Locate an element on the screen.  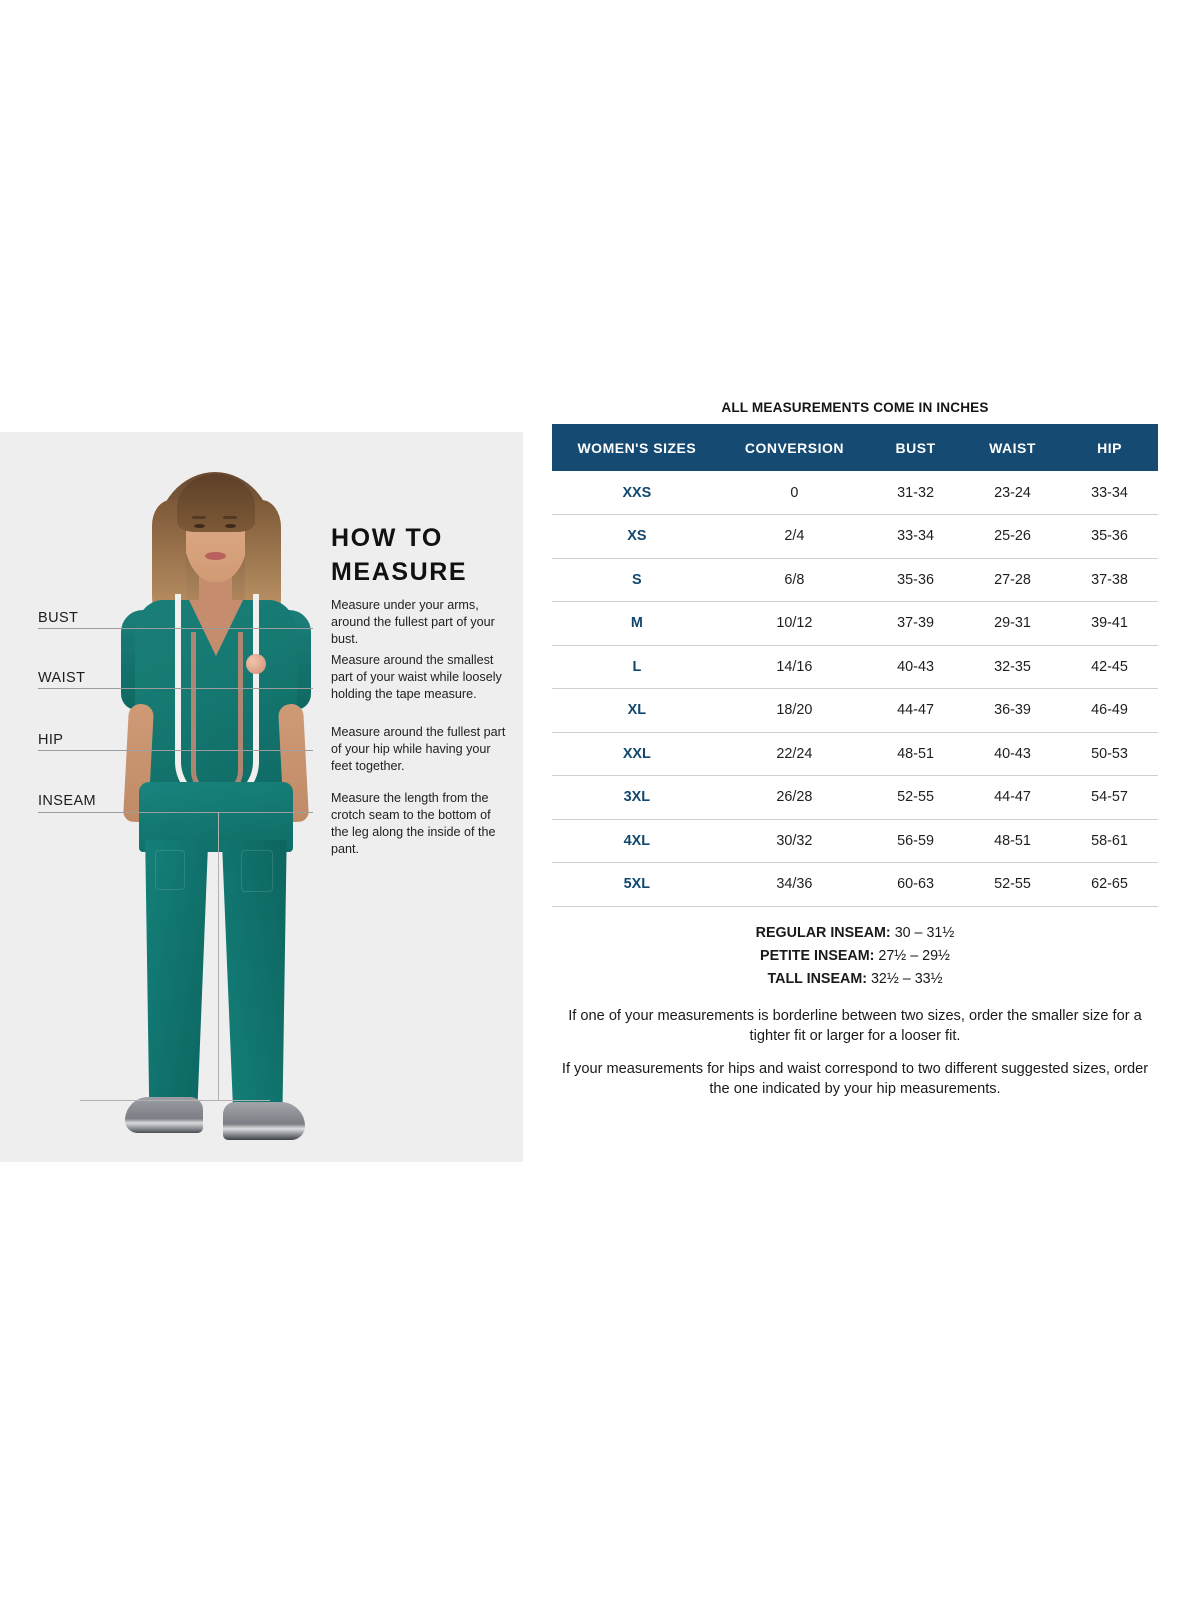
cell-waist: 25-26 is located at coordinates (1013, 536).